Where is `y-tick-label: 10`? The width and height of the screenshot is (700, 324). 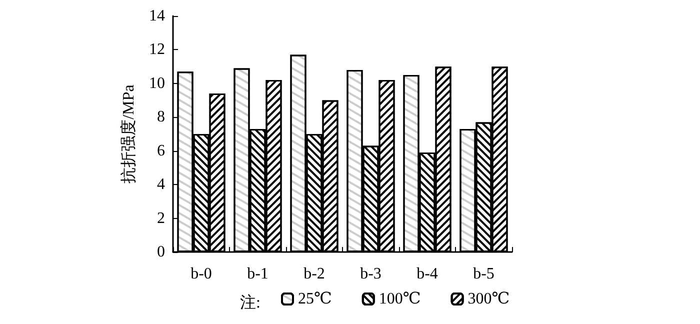
y-tick-label: 10 is located at coordinates (157, 83).